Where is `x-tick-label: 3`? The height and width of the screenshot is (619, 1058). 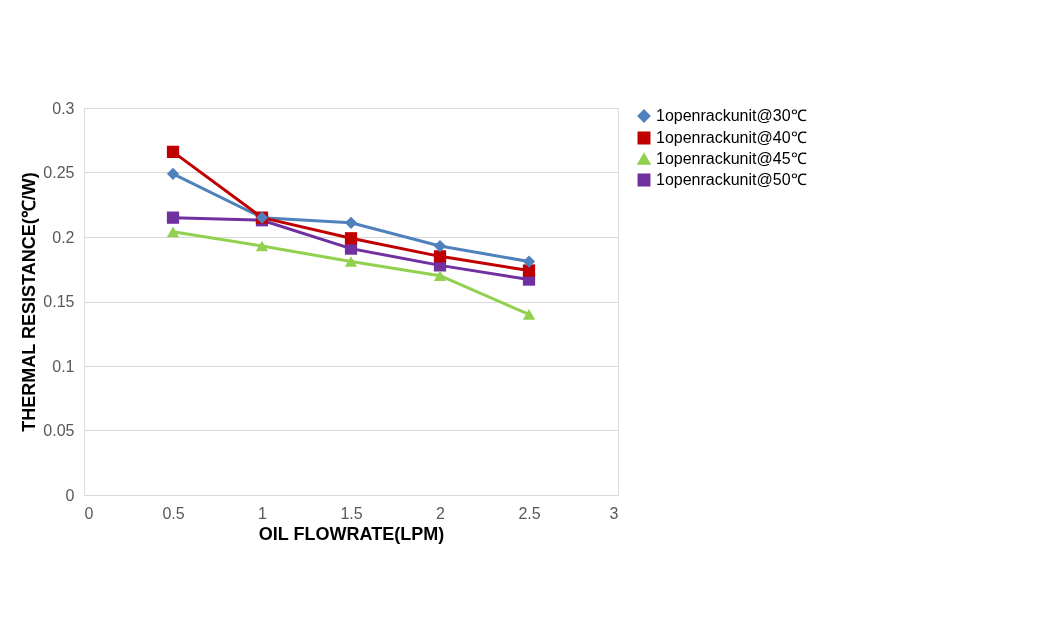 x-tick-label: 3 is located at coordinates (614, 513).